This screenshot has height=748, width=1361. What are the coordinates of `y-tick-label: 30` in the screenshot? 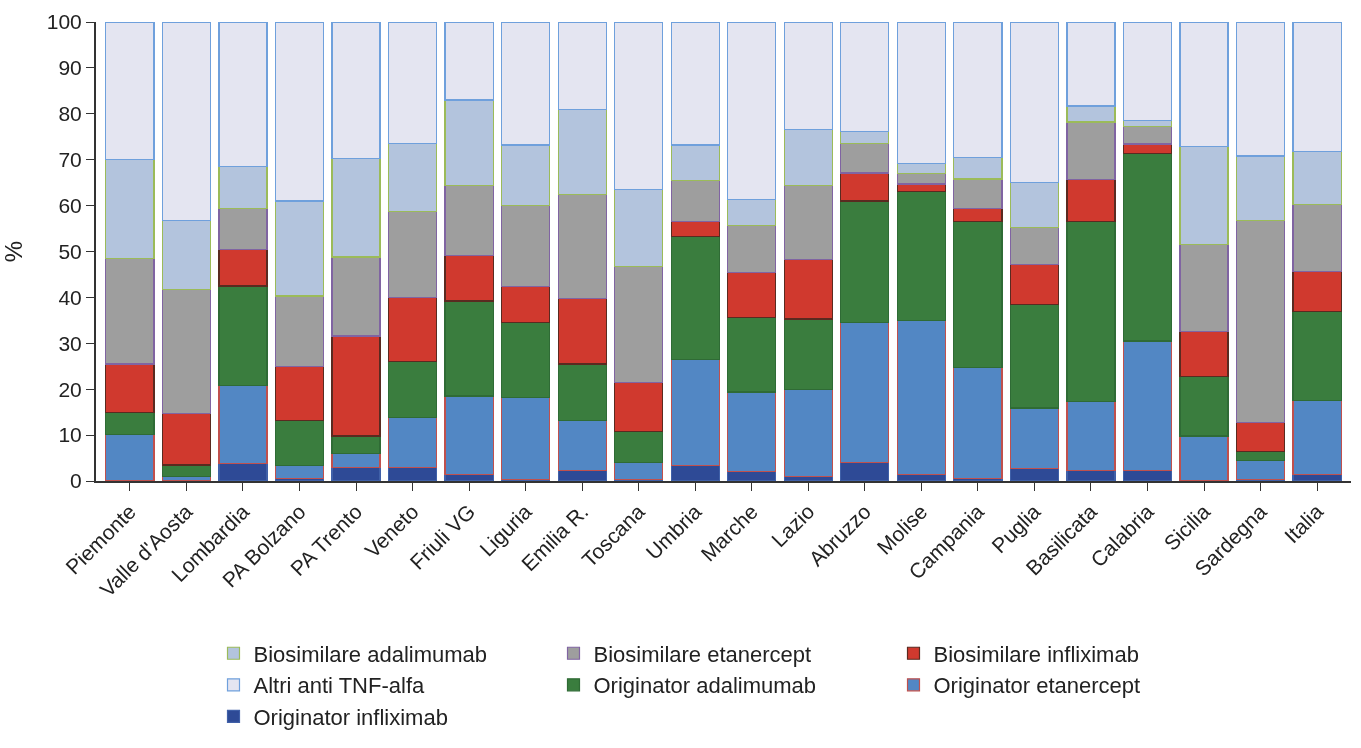 It's located at (70, 343).